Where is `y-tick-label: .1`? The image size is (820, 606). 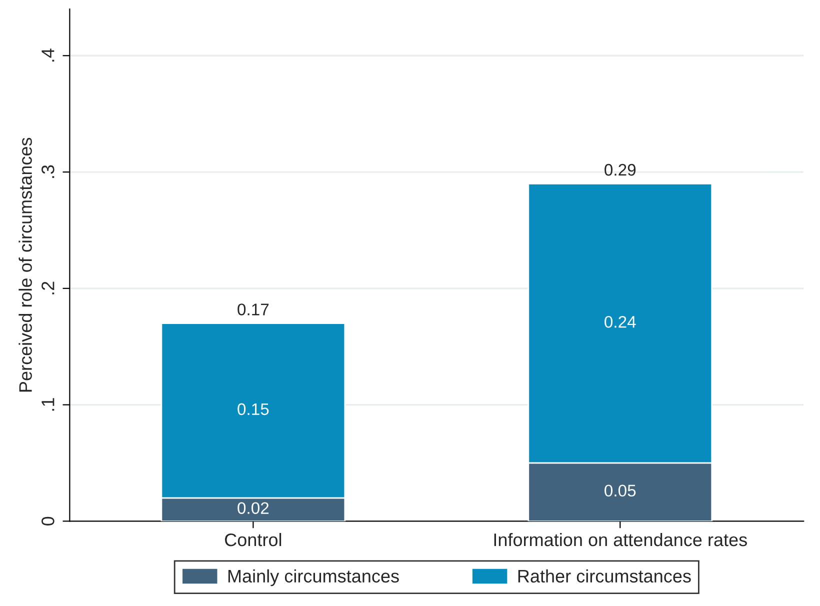
y-tick-label: .1 is located at coordinates (48, 404).